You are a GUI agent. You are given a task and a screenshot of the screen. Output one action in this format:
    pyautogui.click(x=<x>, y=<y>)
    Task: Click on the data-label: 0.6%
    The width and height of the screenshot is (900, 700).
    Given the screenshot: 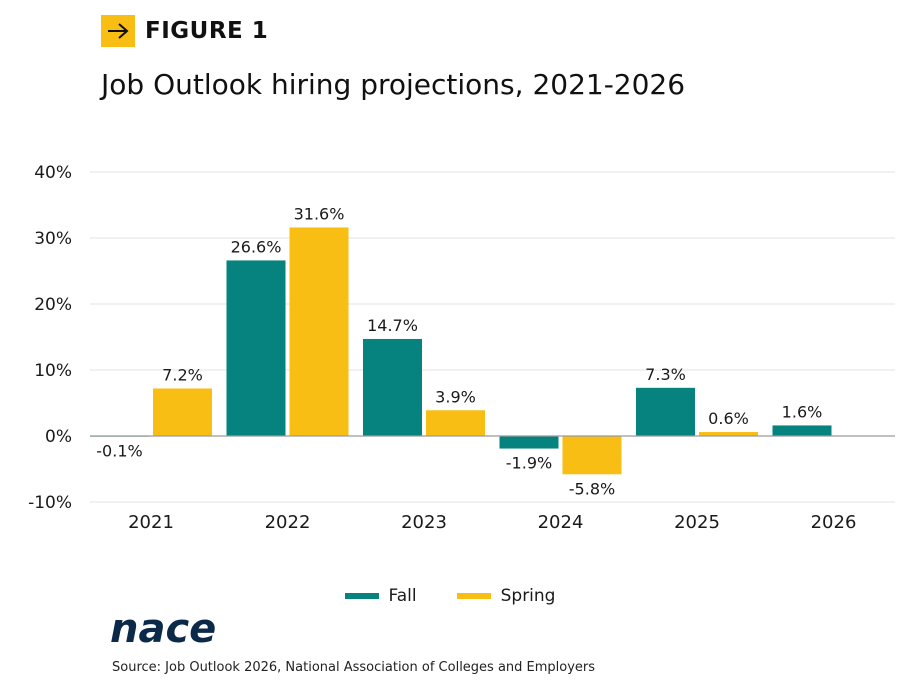 What is the action you would take?
    pyautogui.click(x=728, y=418)
    